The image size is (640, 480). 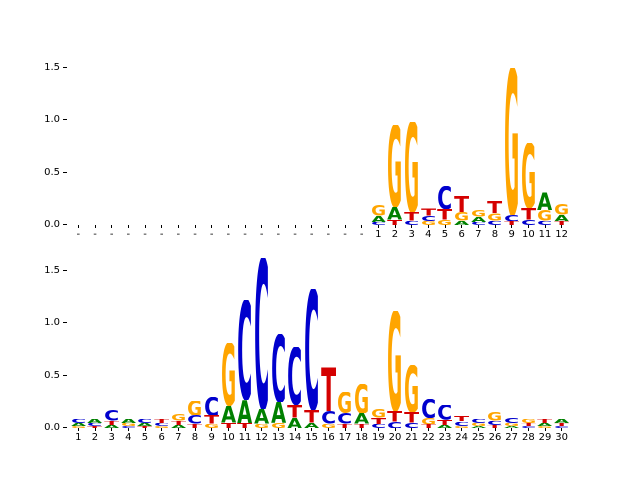 What do you see at coordinates (428, 437) in the screenshot?
I see `x-tick-label: 22` at bounding box center [428, 437].